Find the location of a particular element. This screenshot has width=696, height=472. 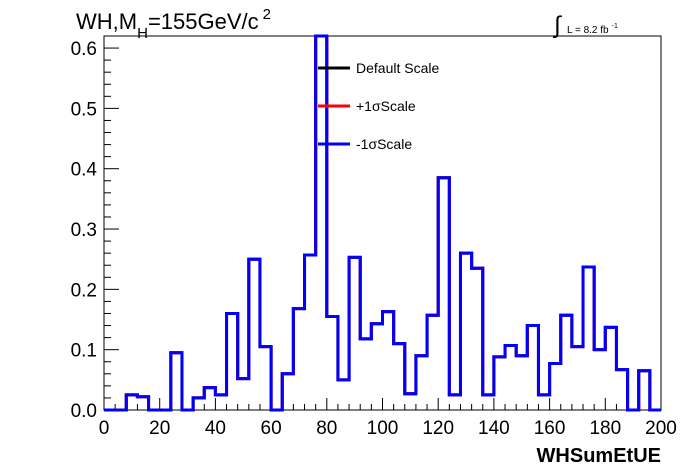

x-tick-label: 140 is located at coordinates (494, 428).